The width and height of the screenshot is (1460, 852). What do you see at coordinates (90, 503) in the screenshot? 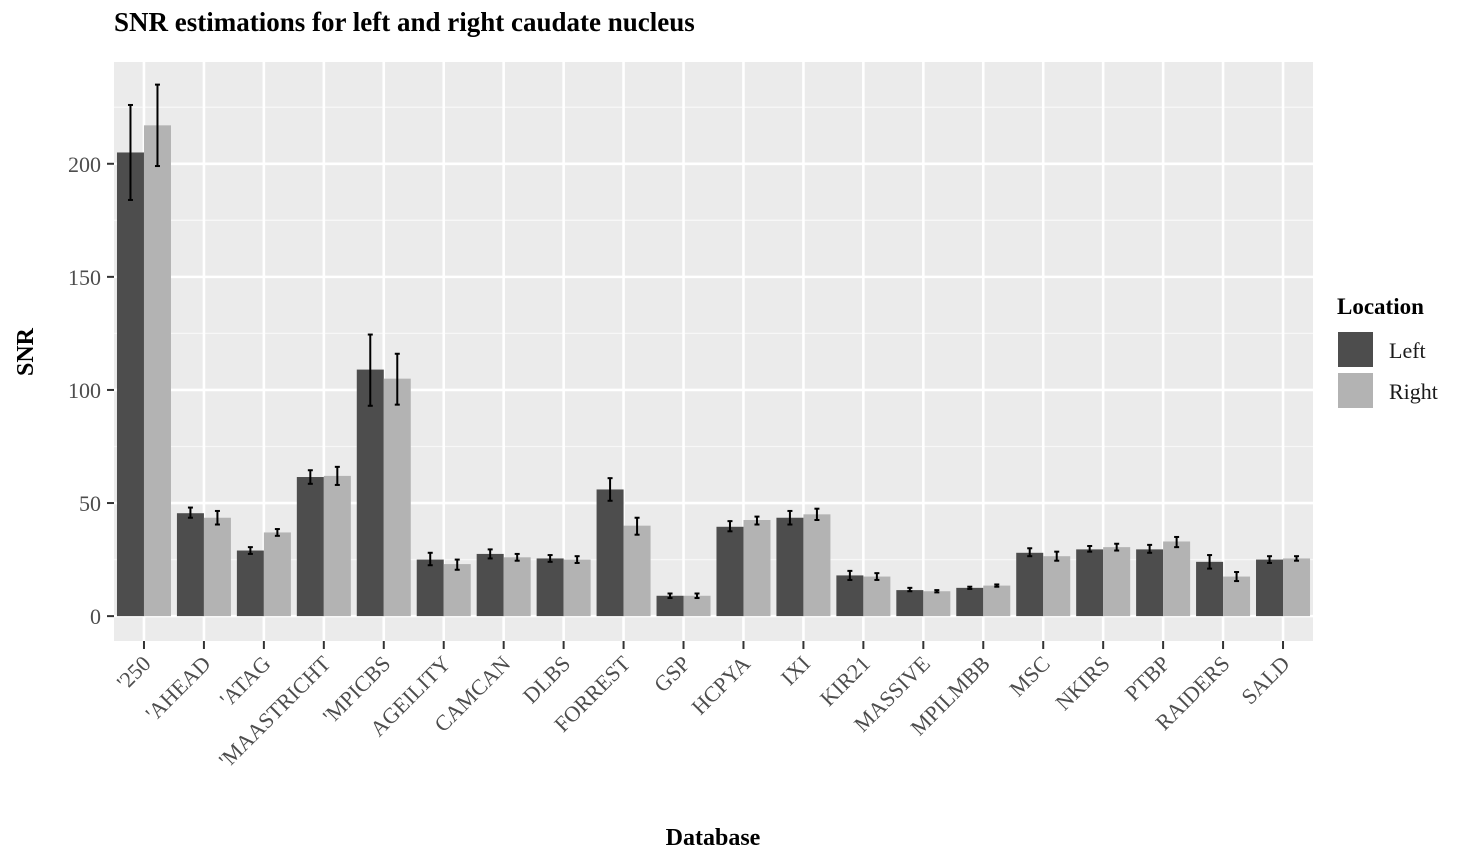
I see `y-tick-label: 50` at bounding box center [90, 503].